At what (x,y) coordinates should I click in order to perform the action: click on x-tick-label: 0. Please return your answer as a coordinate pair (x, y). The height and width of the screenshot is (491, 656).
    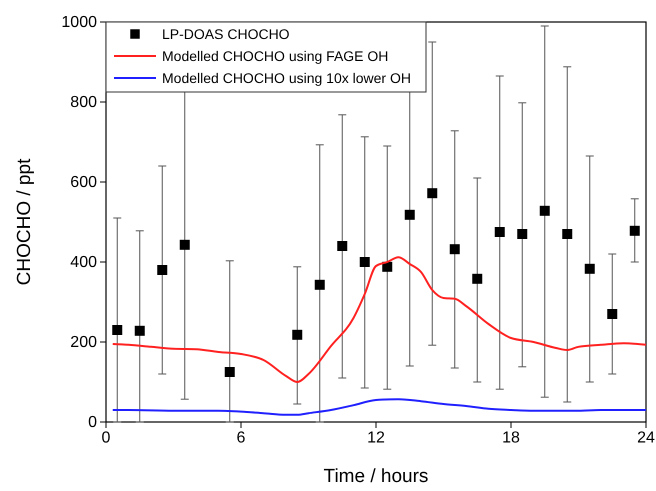
    Looking at the image, I should click on (106, 437).